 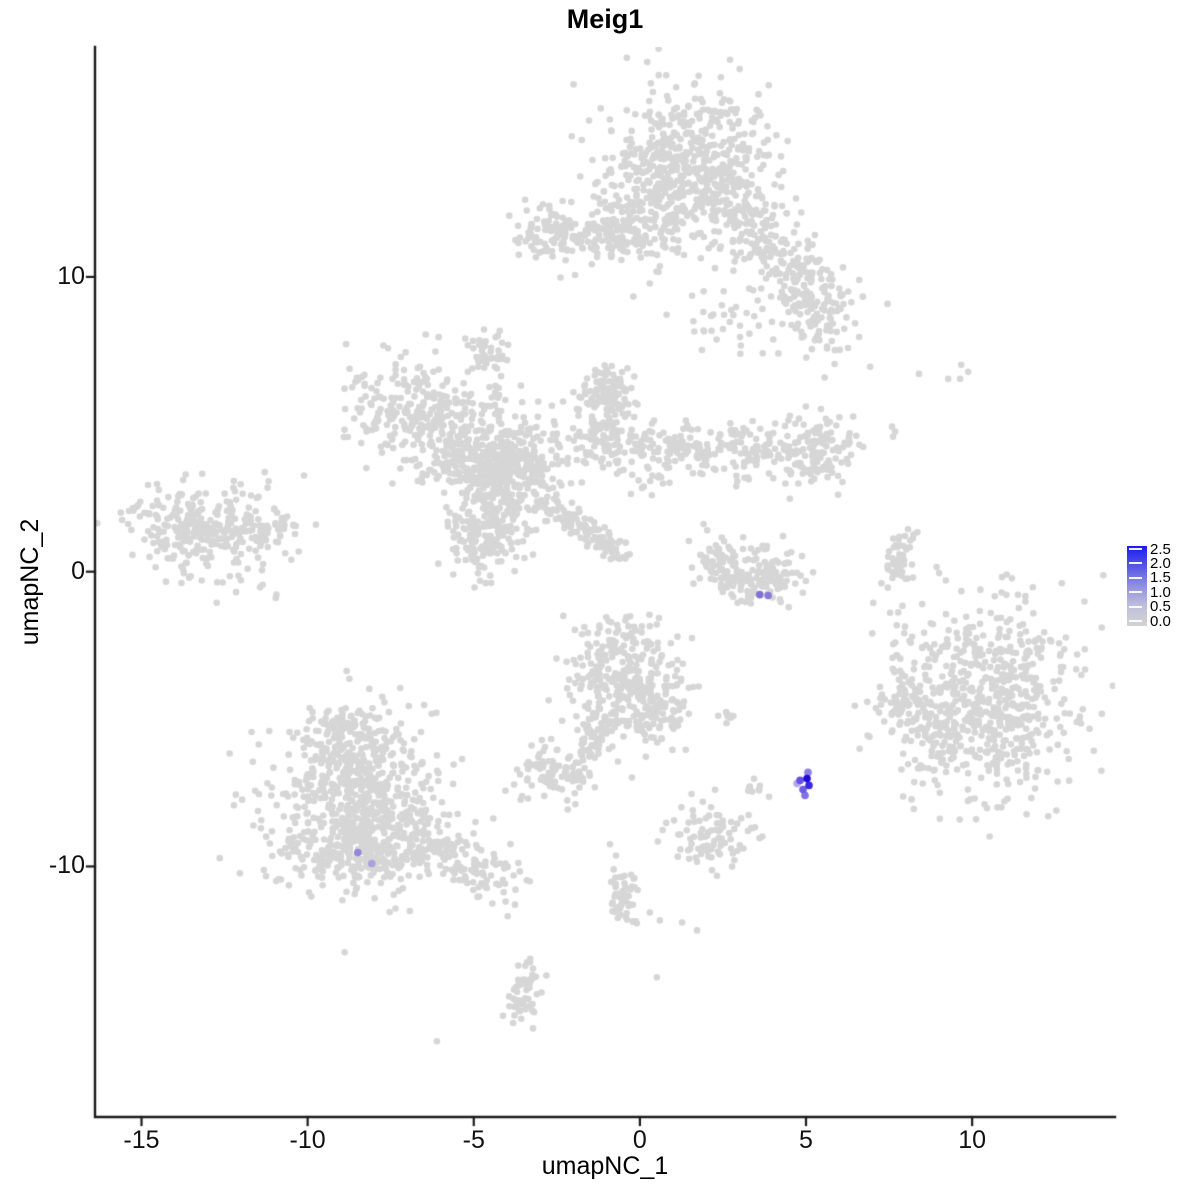 I want to click on x-tick-label: 5, so click(x=806, y=1140).